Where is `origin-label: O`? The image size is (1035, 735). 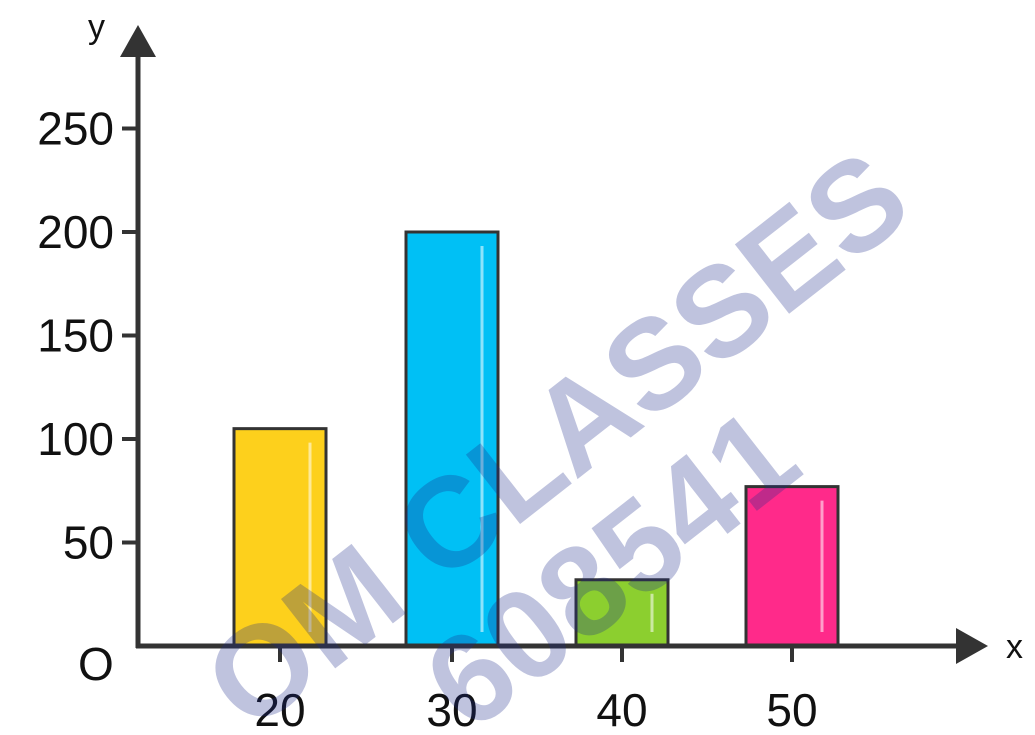
origin-label: O is located at coordinates (96, 664).